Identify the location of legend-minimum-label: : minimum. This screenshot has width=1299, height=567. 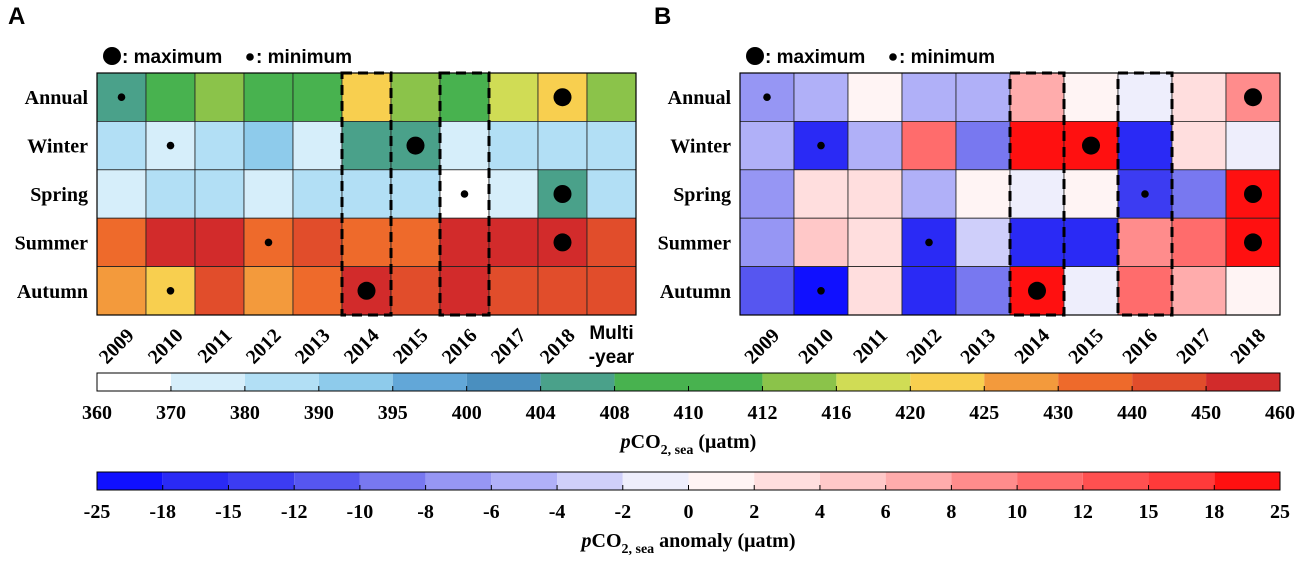
(947, 57).